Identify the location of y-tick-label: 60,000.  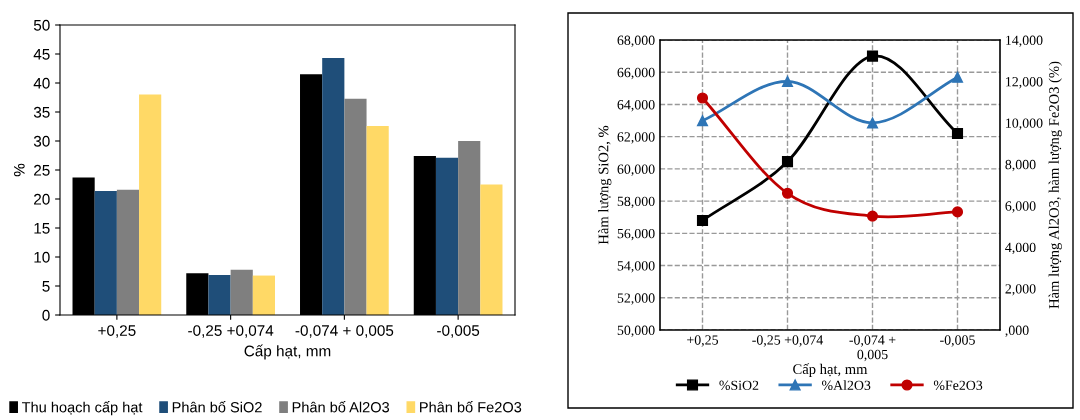
(636, 170).